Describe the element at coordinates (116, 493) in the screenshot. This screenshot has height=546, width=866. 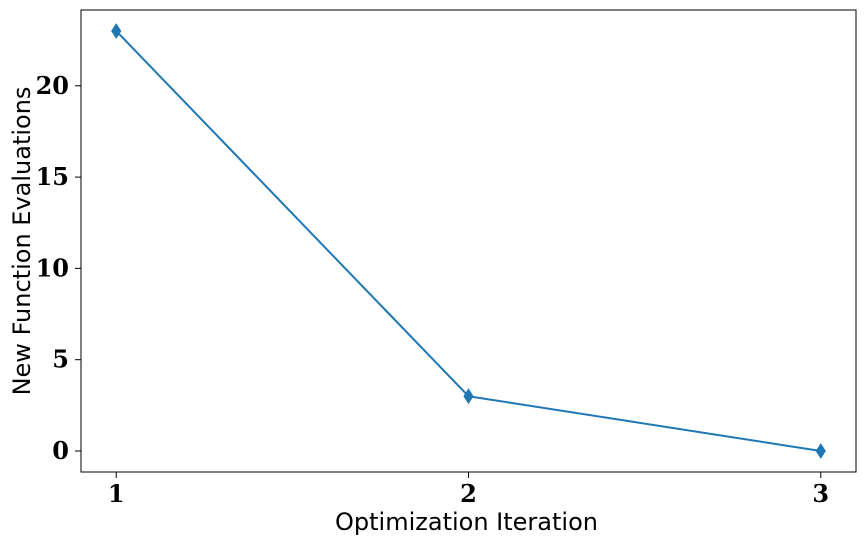
I see `x-tick-label: 1` at that location.